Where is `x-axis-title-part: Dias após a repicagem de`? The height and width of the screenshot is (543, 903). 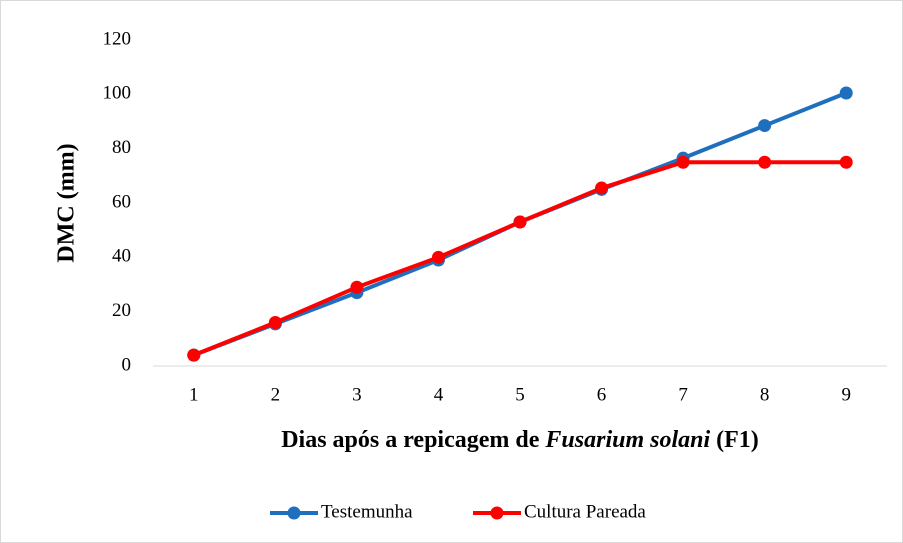
x-axis-title-part: Dias após a repicagem de is located at coordinates (413, 440).